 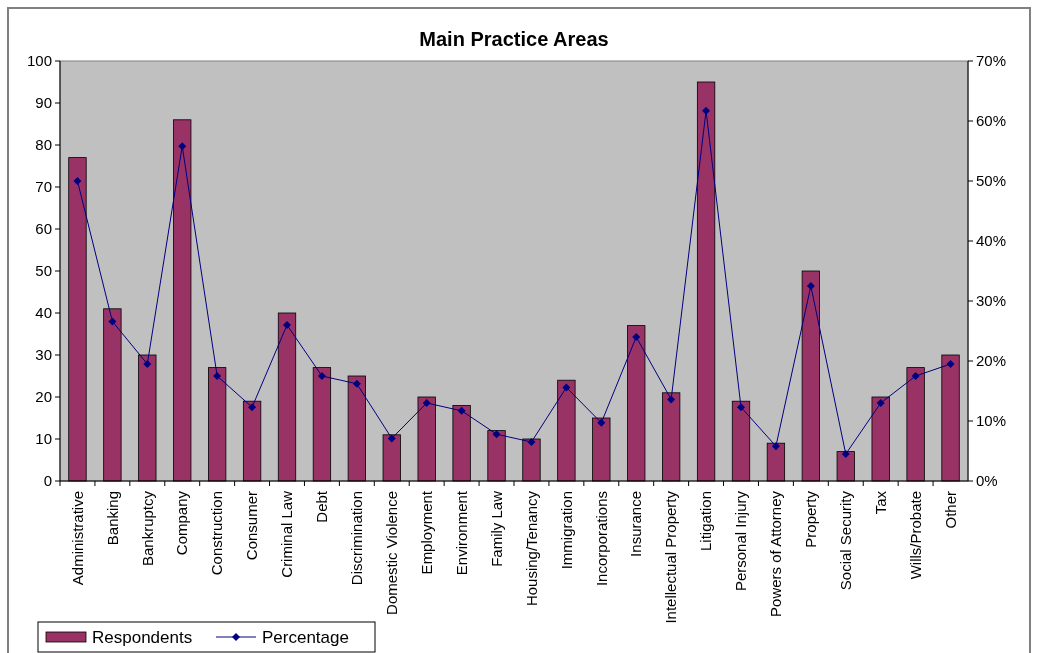 What do you see at coordinates (47, 481) in the screenshot?
I see `y-tick-label: 0` at bounding box center [47, 481].